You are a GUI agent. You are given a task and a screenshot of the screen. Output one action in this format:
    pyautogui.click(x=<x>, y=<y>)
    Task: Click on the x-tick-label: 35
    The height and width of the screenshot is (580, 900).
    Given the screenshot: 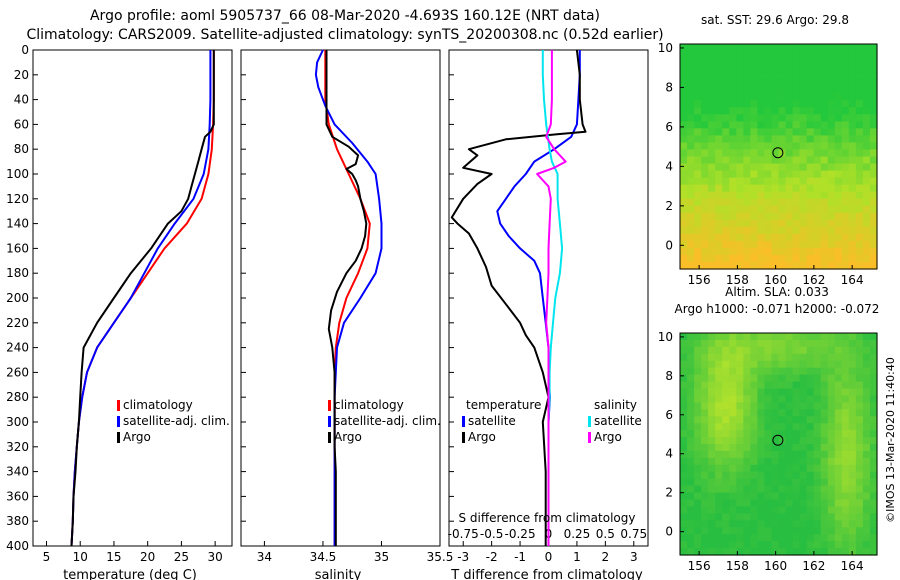 What is the action you would take?
    pyautogui.click(x=381, y=557)
    